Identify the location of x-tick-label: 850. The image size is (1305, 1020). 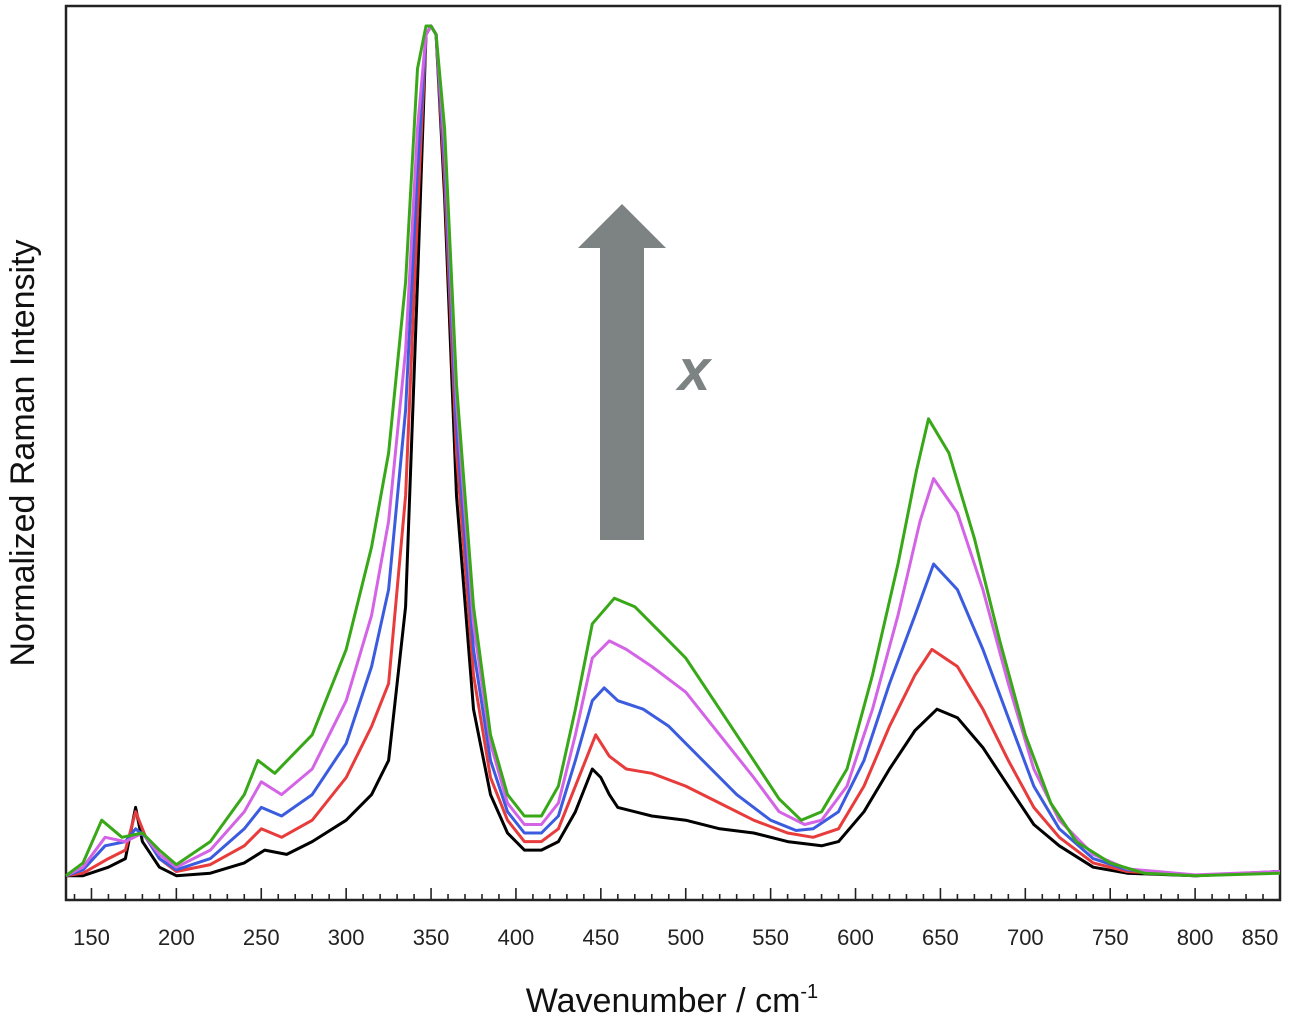
(1260, 937).